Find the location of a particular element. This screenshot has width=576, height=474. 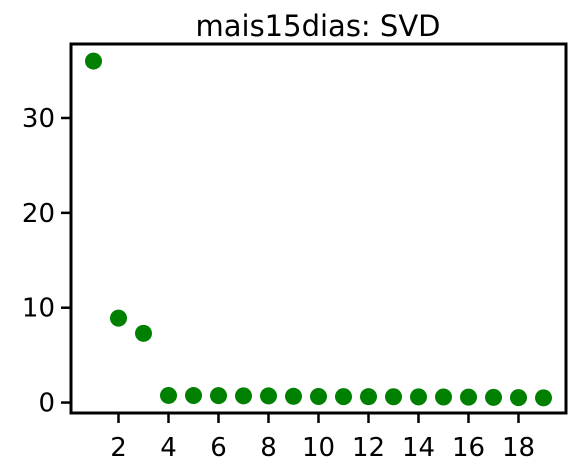

y-tick-label: 30 is located at coordinates (38, 119).